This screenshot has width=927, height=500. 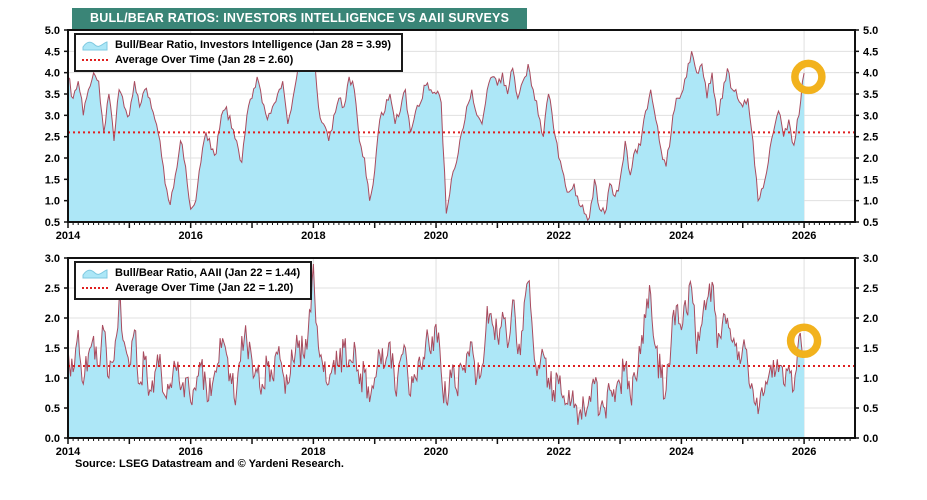 I want to click on legend-average-label: Average Over Time (Jan 28 = 2.60), so click(x=204, y=59).